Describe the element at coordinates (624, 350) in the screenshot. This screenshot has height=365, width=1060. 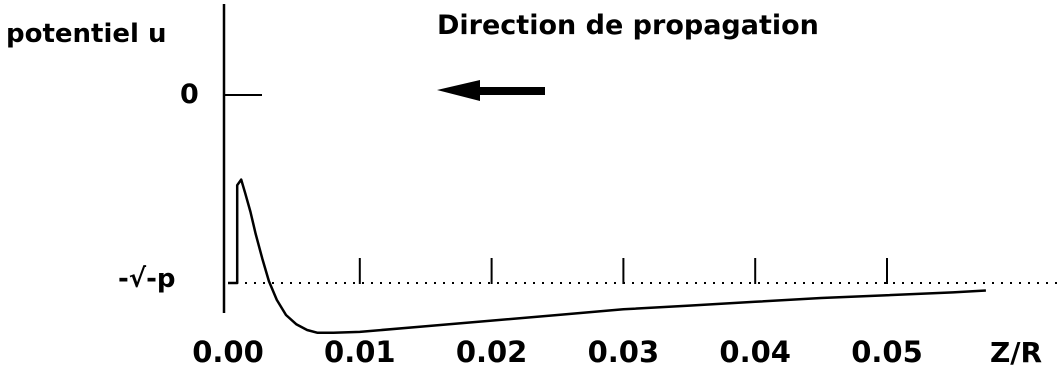
I see `x-tick-label: 0.03` at that location.